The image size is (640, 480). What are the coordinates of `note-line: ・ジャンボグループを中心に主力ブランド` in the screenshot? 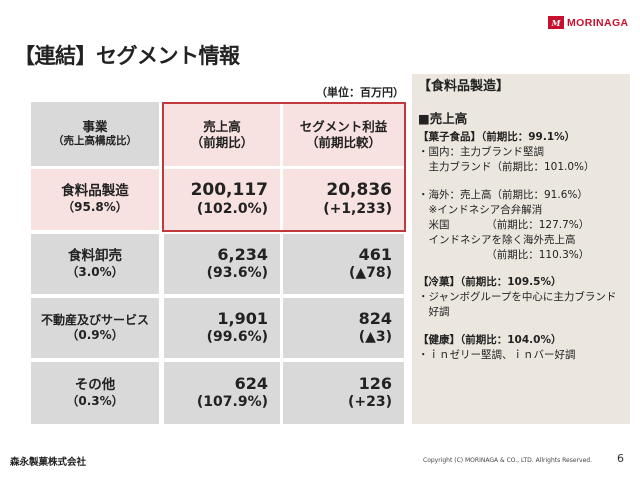 It's located at (517, 297).